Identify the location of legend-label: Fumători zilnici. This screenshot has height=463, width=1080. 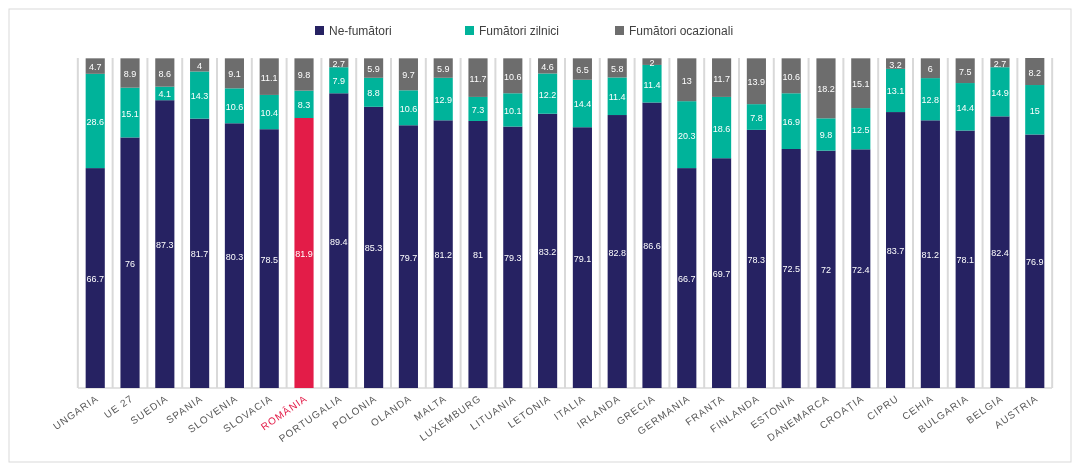
(519, 31).